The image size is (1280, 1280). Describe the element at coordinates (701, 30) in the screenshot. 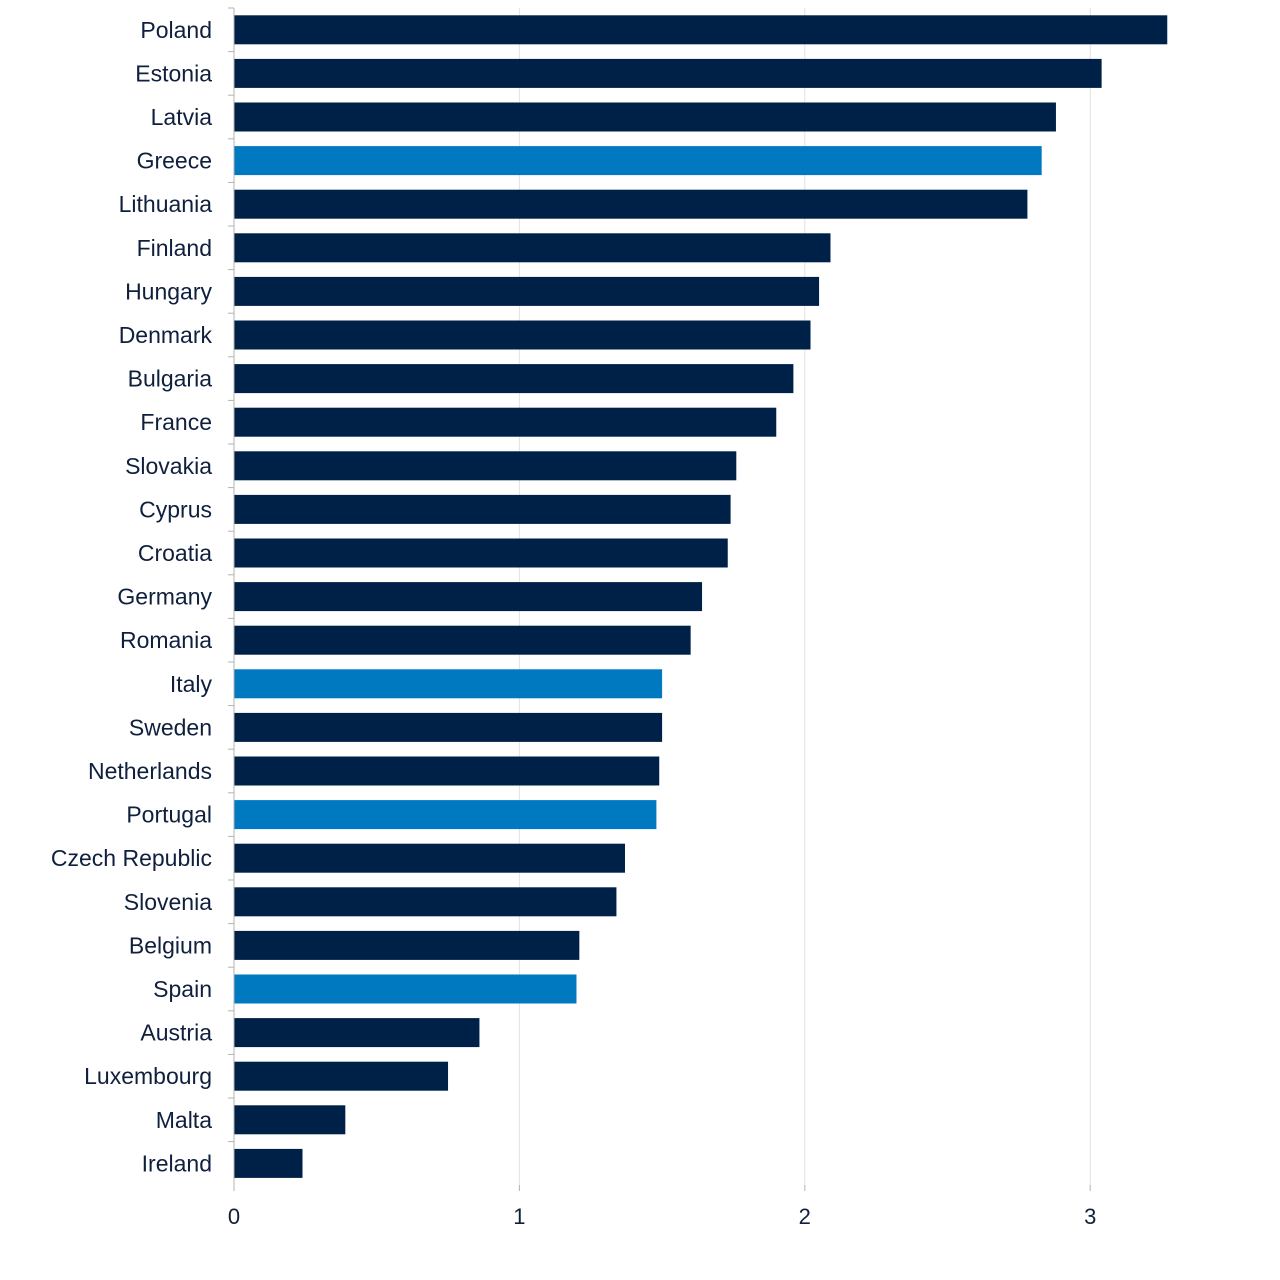

I see `bar-poland` at that location.